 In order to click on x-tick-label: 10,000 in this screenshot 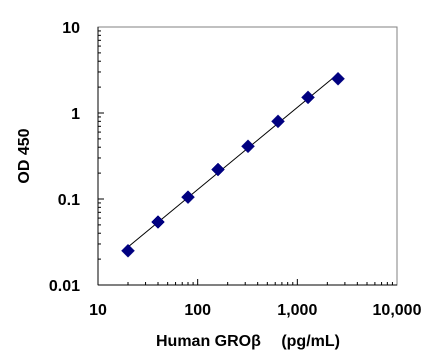, I will do `click(397, 310)`.